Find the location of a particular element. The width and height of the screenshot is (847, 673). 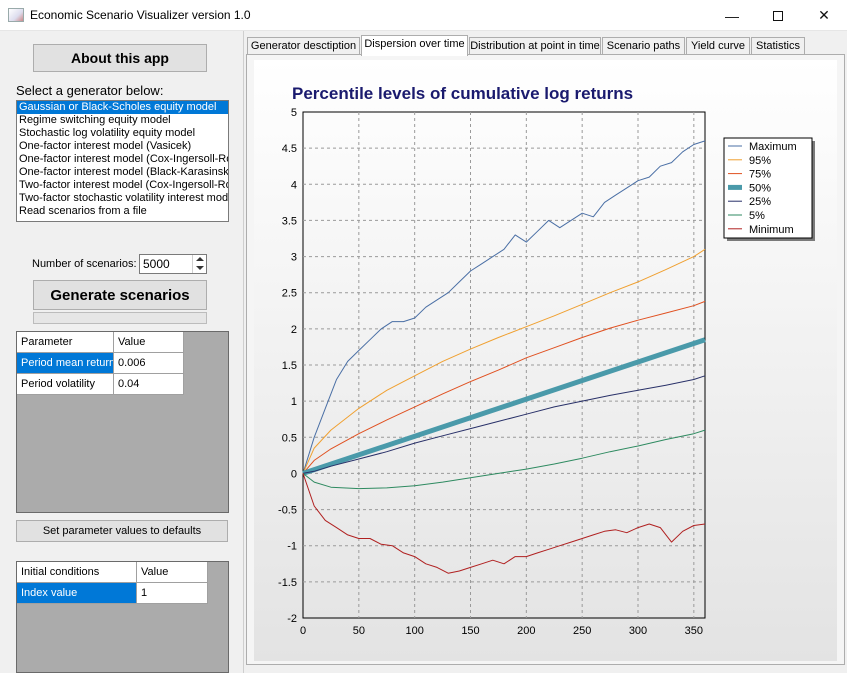

tab-scenario-paths: Scenario paths is located at coordinates (643, 46).